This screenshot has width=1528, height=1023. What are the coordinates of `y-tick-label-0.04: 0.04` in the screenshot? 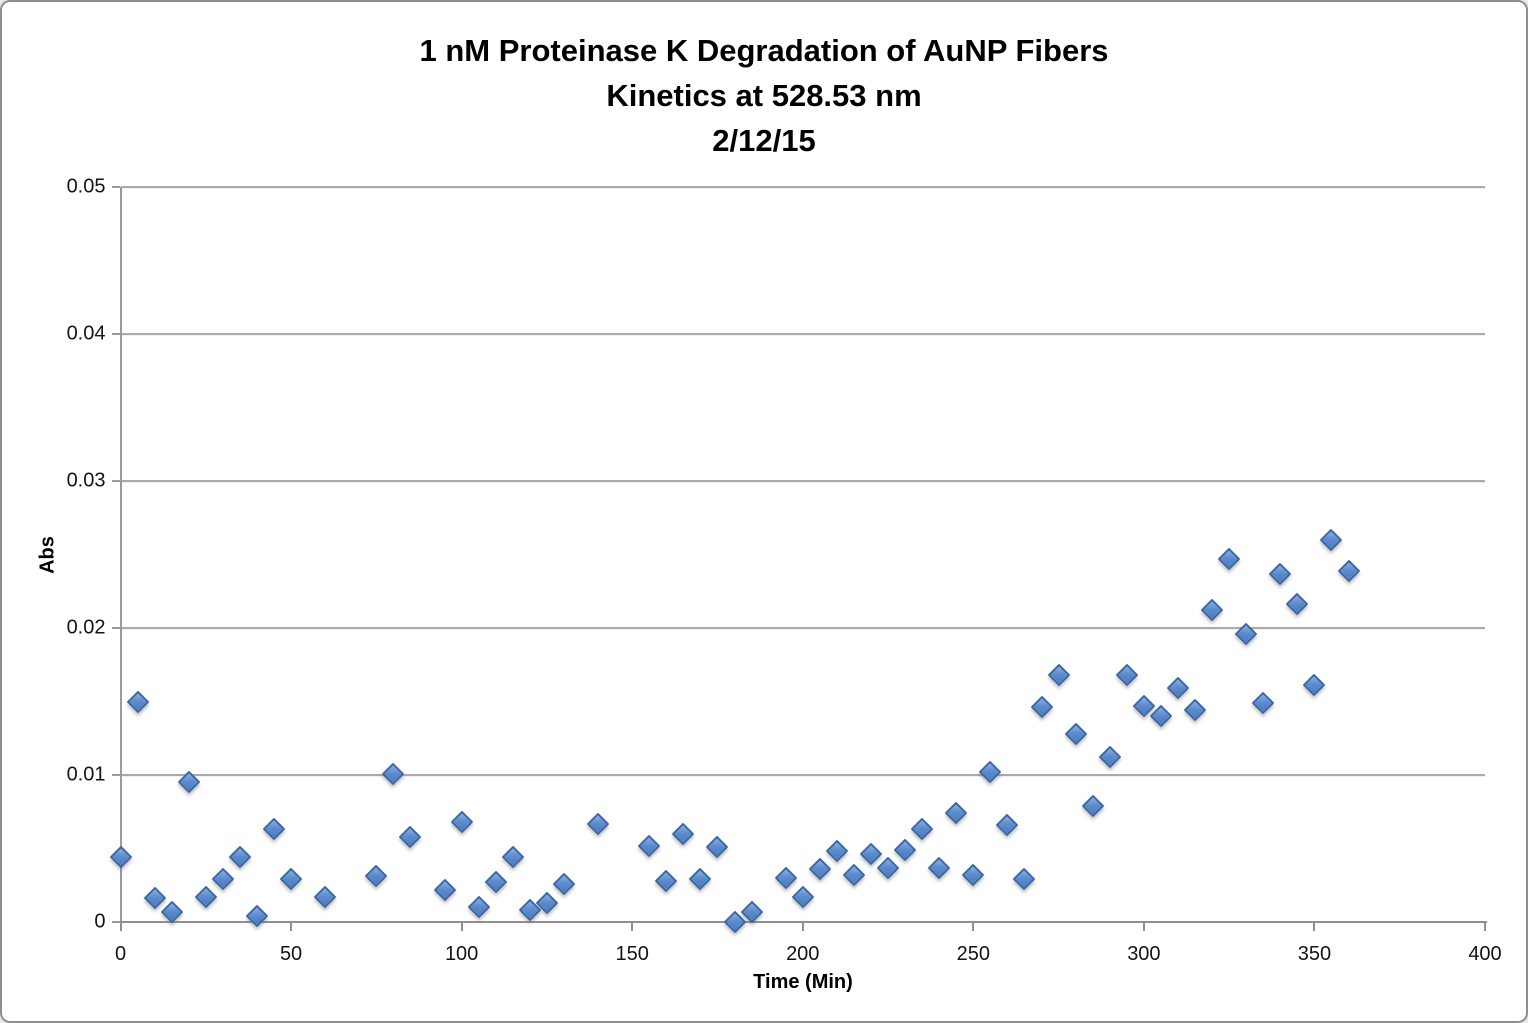 It's located at (86, 333).